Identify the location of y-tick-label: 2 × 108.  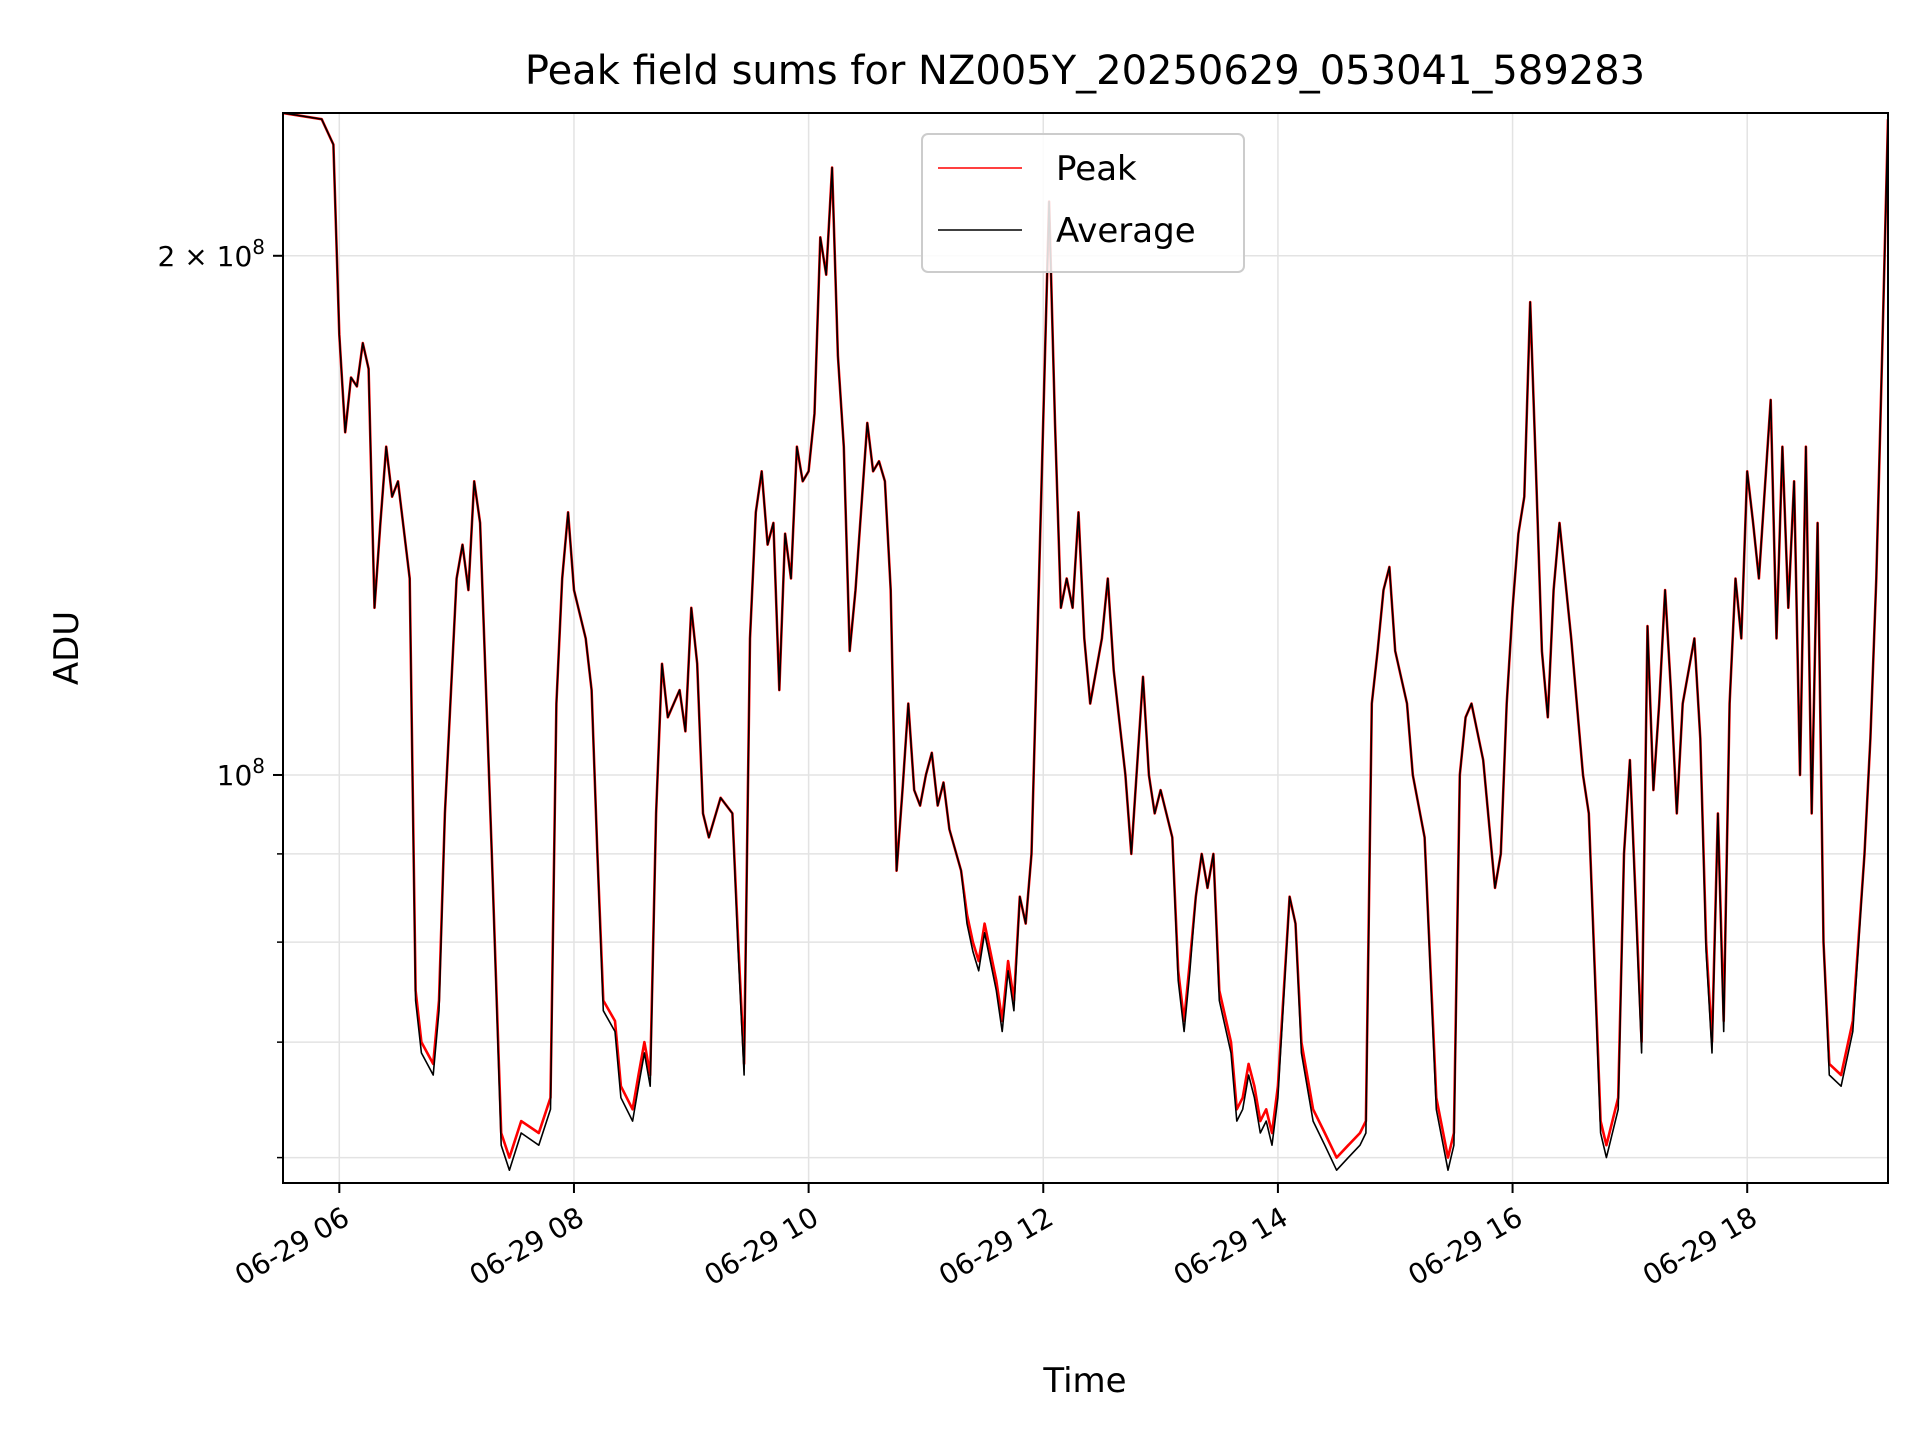
(211, 254).